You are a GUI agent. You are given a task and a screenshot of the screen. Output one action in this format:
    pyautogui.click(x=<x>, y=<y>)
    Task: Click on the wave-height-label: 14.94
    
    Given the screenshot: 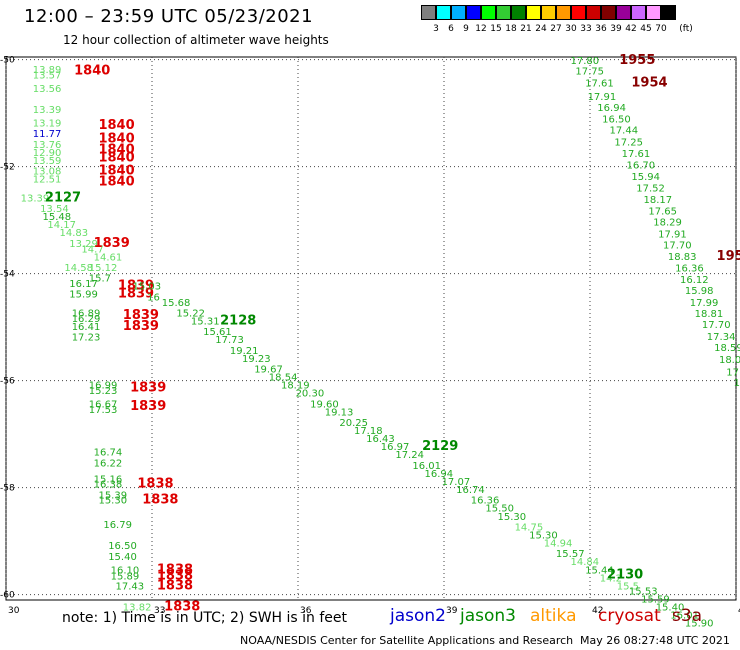 What is the action you would take?
    pyautogui.click(x=558, y=544)
    